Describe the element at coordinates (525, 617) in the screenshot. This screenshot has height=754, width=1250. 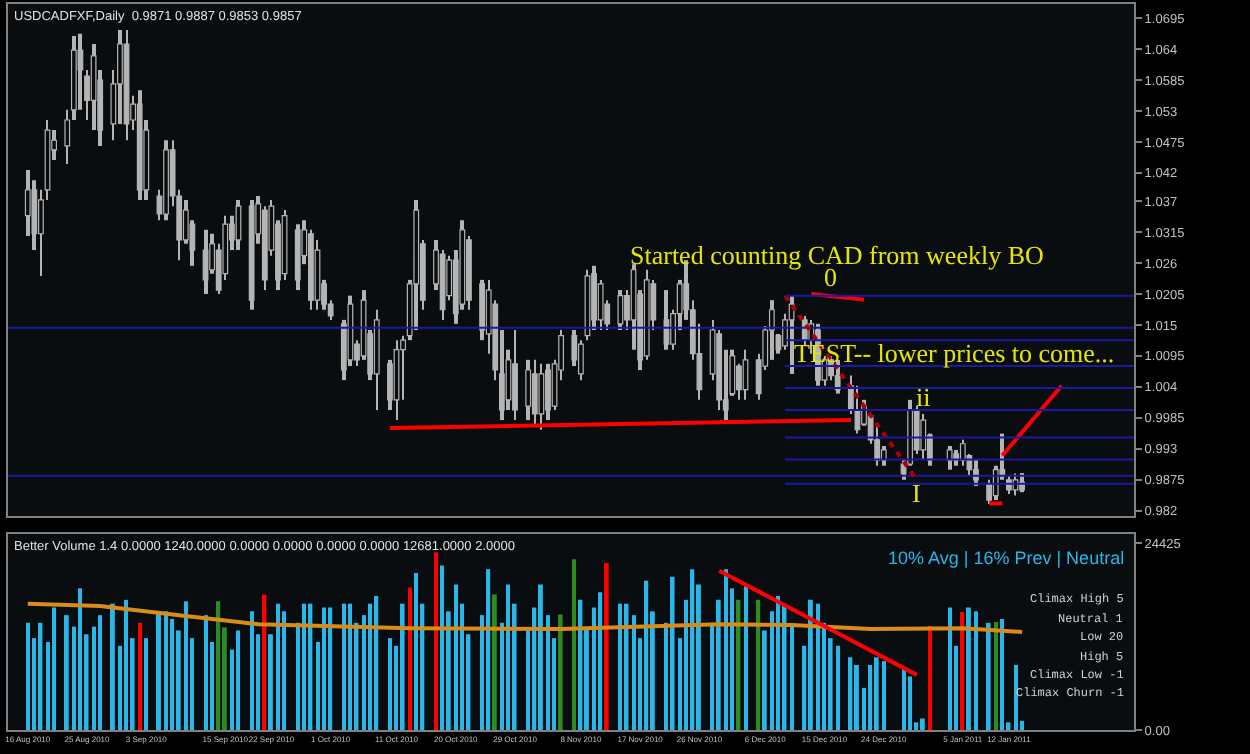
I see `line-series` at that location.